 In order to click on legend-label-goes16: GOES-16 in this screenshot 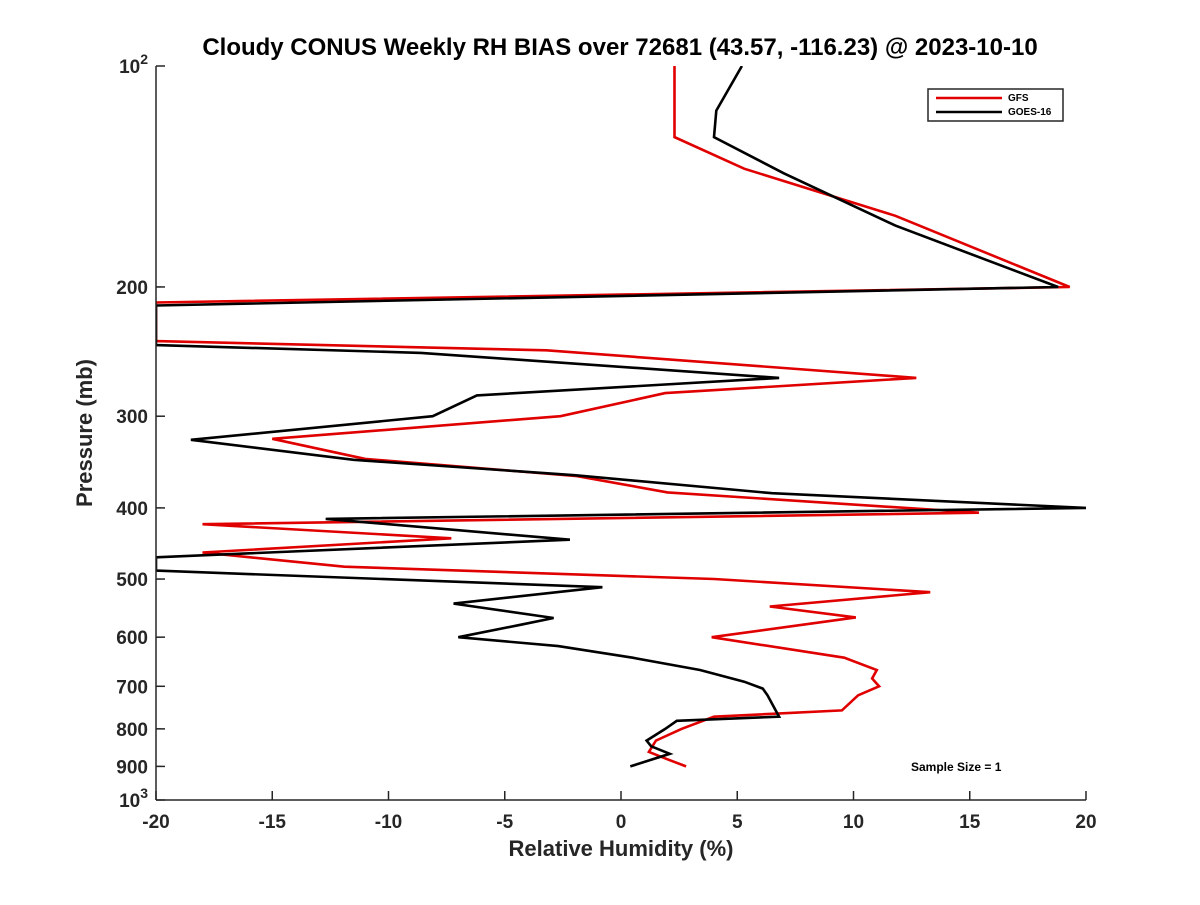, I will do `click(1030, 112)`.